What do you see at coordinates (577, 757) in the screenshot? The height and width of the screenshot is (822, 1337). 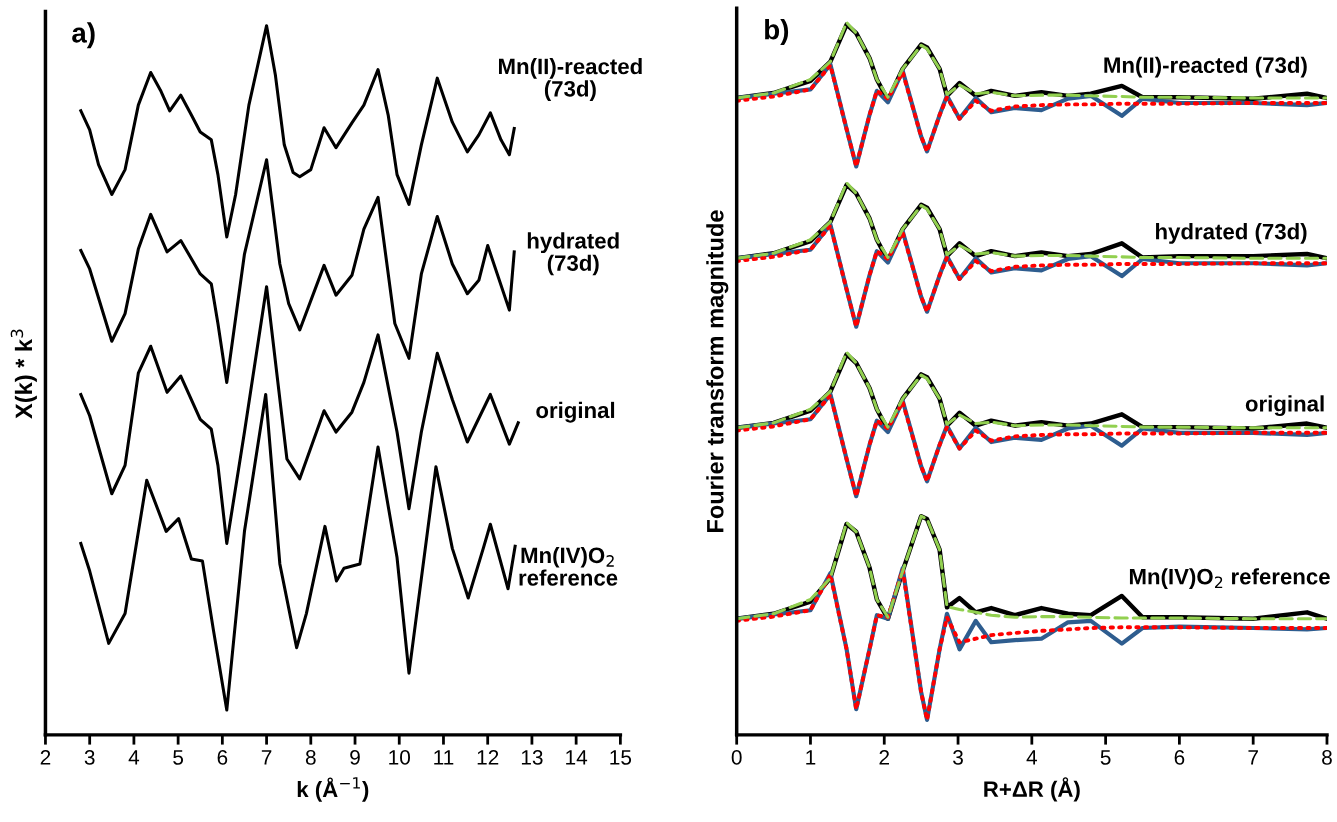 I see `x-tick-label: 14` at bounding box center [577, 757].